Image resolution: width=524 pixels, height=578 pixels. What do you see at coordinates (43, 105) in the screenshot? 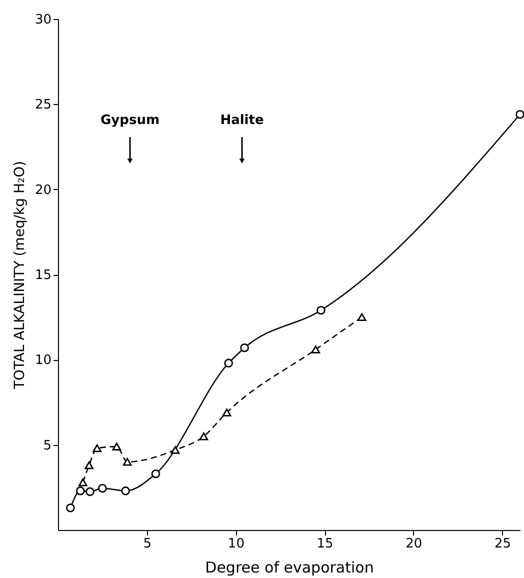
I see `y-tick-label: 25` at bounding box center [43, 105].